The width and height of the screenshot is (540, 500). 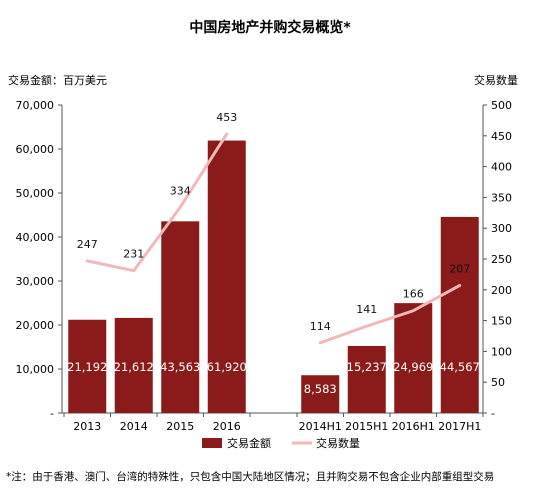 I want to click on right-tick-label: 250, so click(x=501, y=259).